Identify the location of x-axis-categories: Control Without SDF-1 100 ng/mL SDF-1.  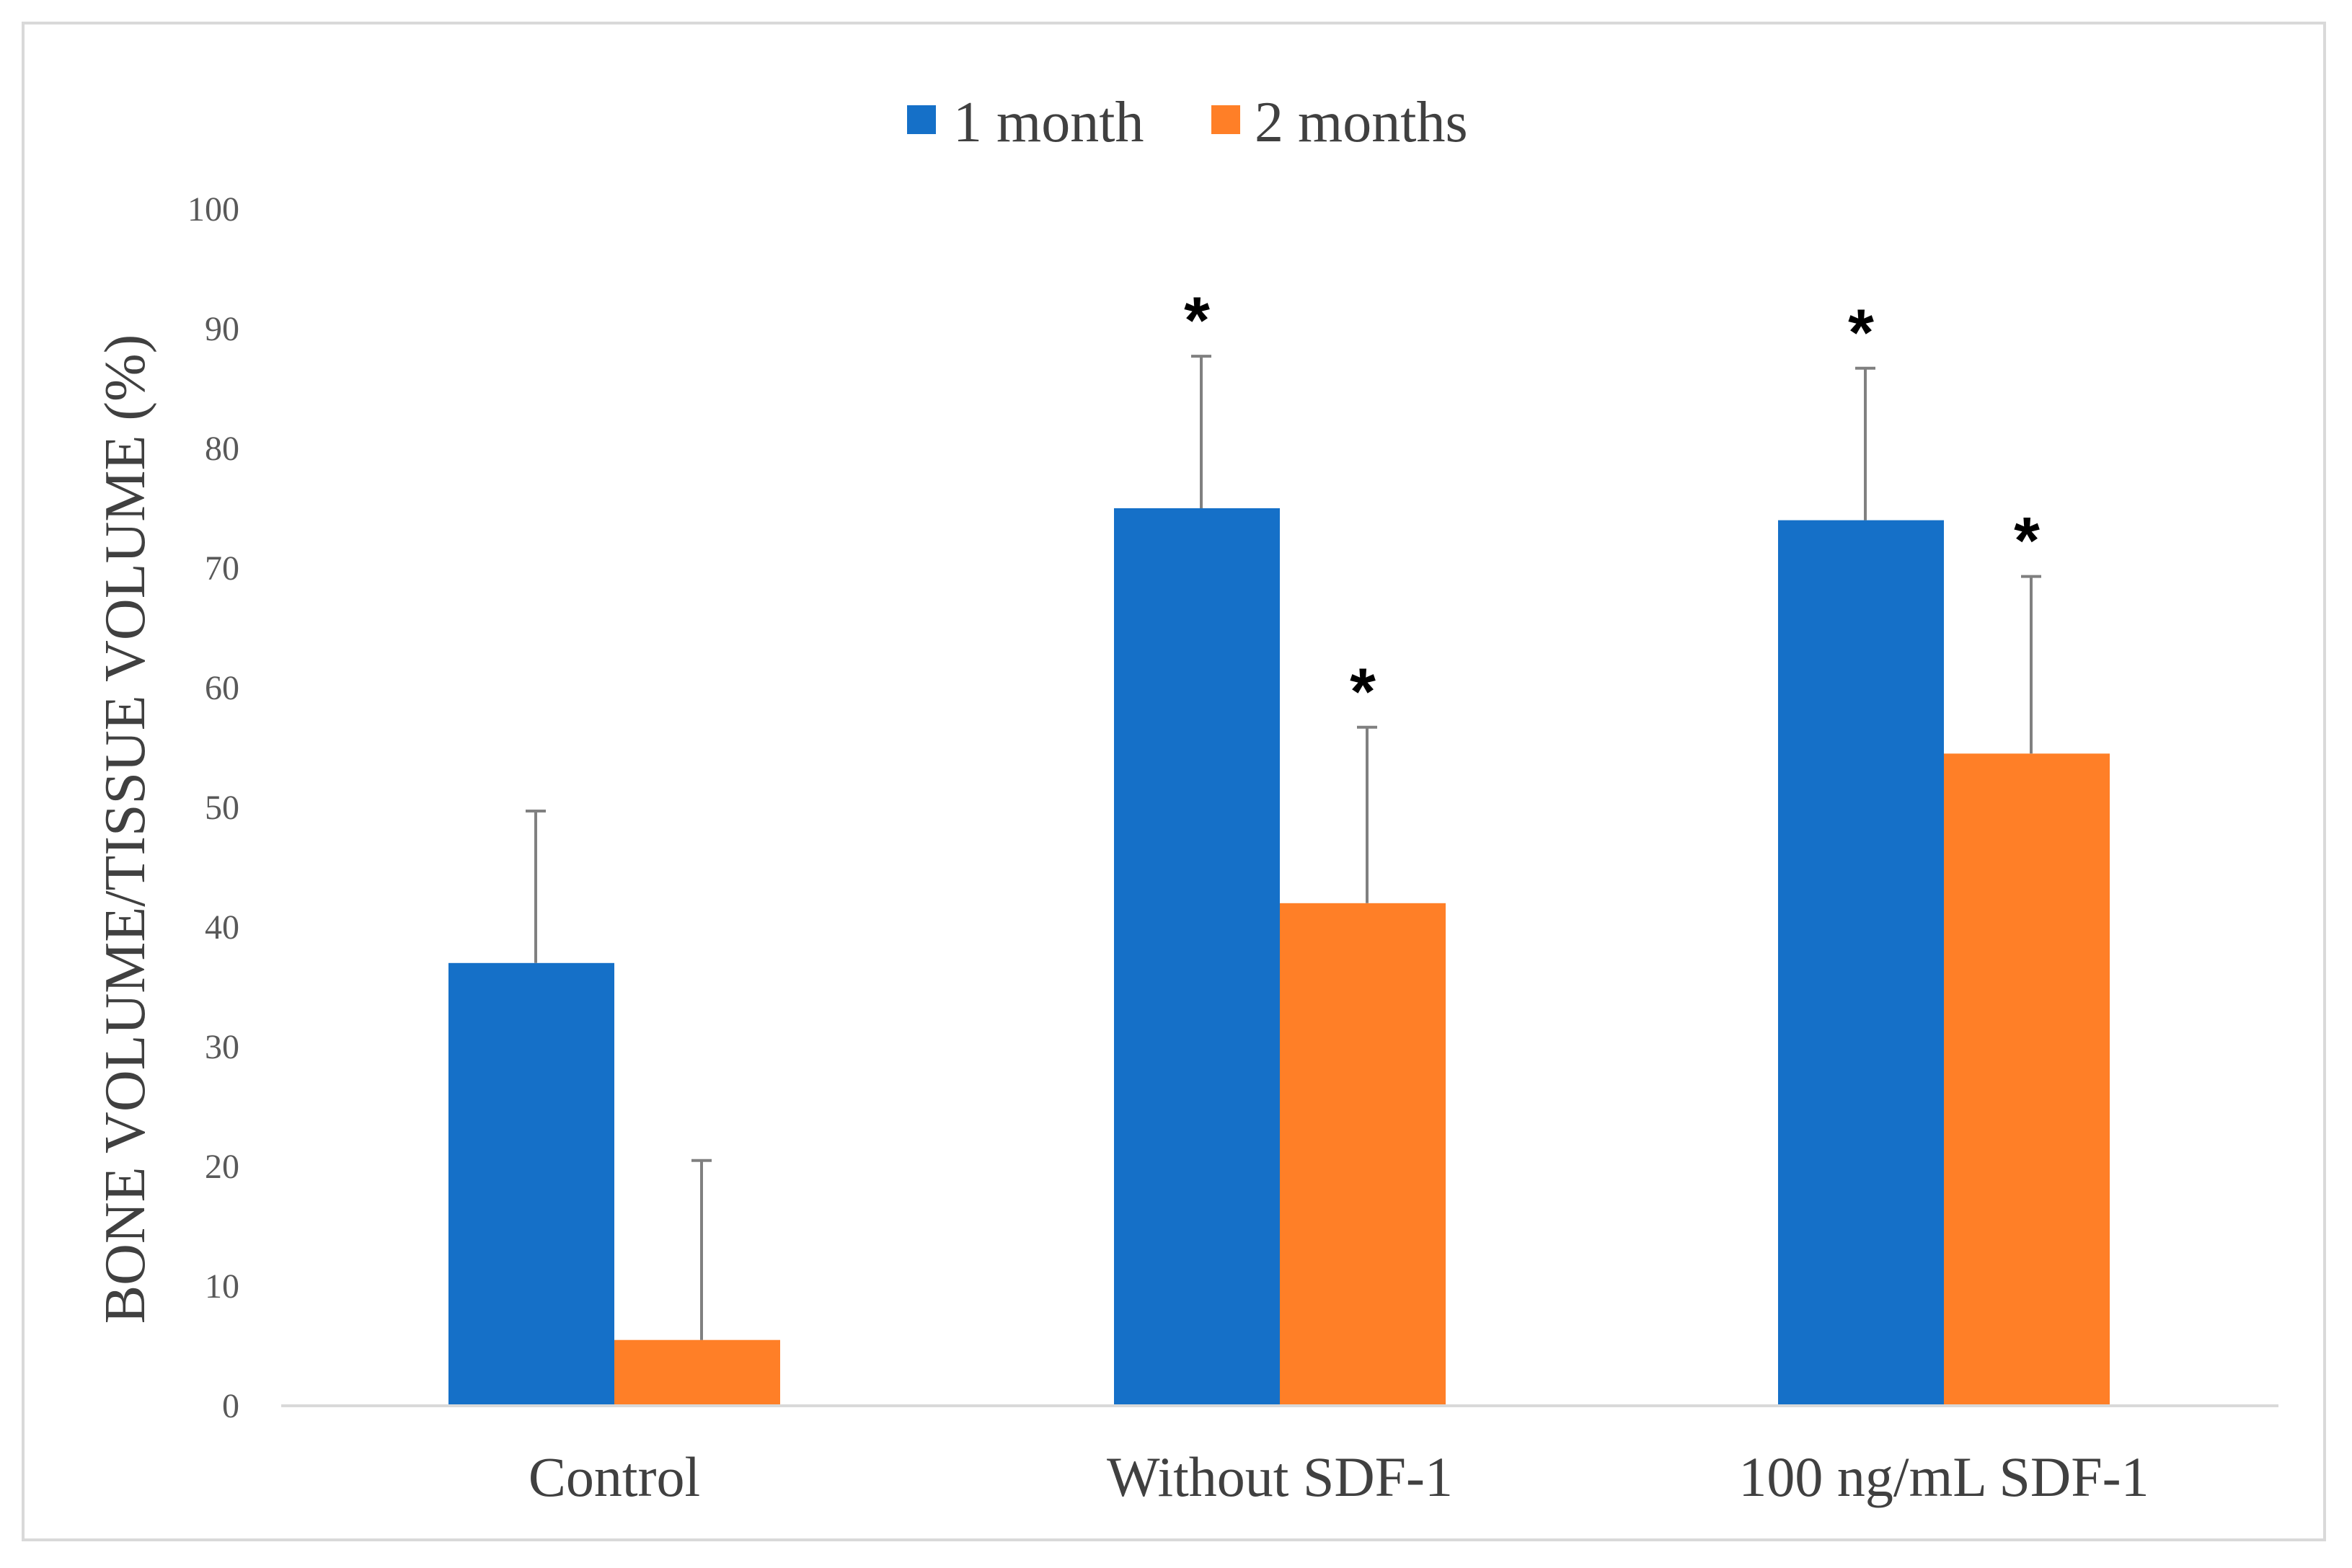
(1339, 1476).